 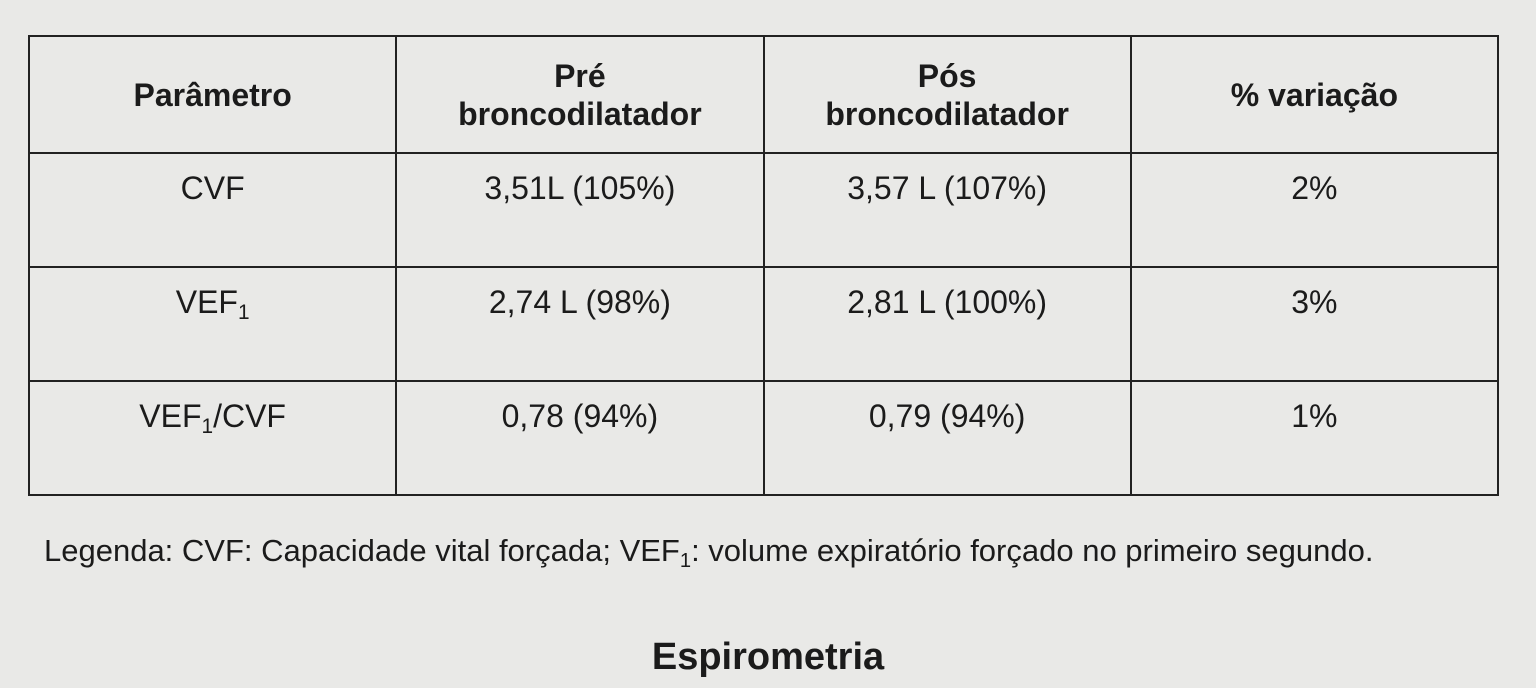 I want to click on header-cell: % variação, so click(x=1314, y=94).